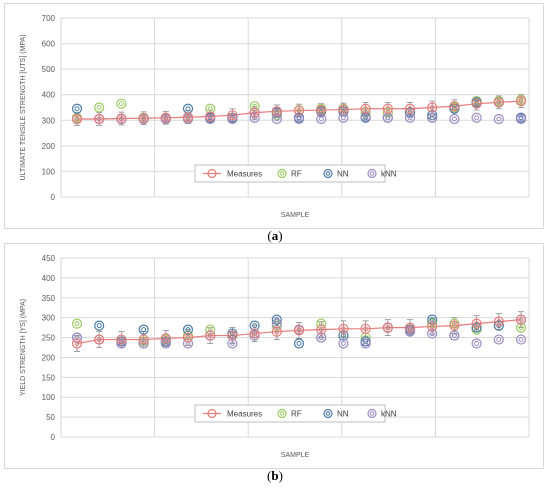 Image resolution: width=550 pixels, height=489 pixels. I want to click on legend-label: Measures, so click(244, 174).